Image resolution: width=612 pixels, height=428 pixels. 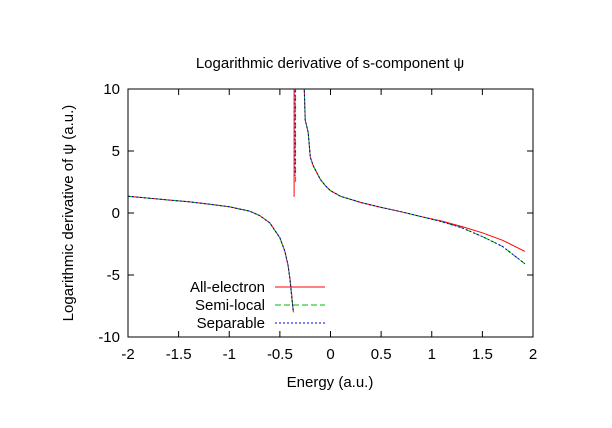 What do you see at coordinates (116, 213) in the screenshot?
I see `y-tick-label: 0` at bounding box center [116, 213].